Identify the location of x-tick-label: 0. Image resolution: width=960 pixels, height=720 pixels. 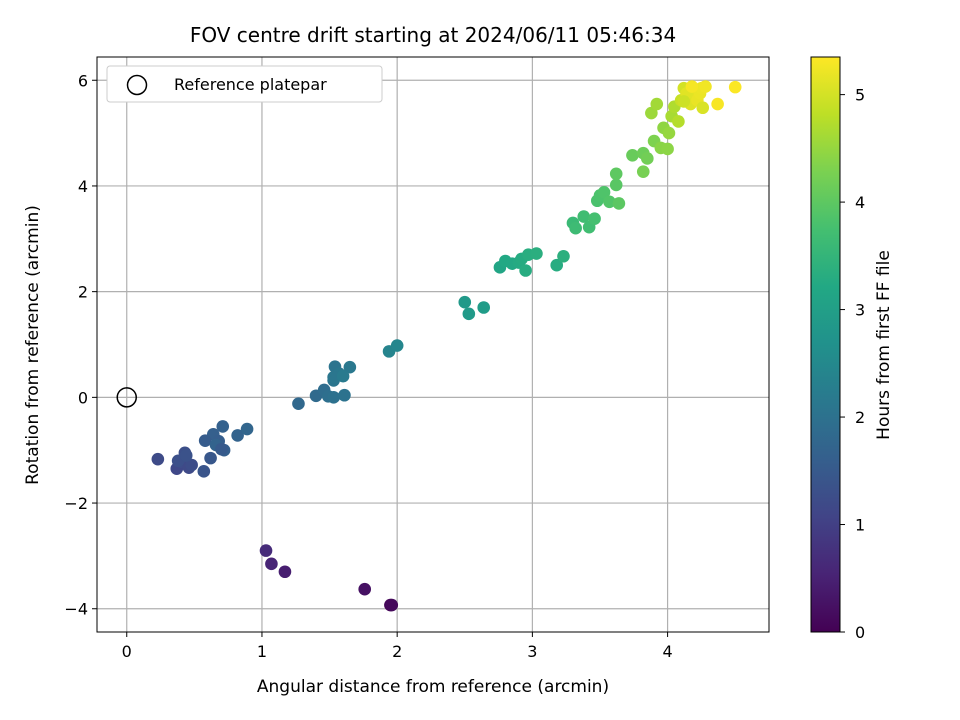
(127, 651).